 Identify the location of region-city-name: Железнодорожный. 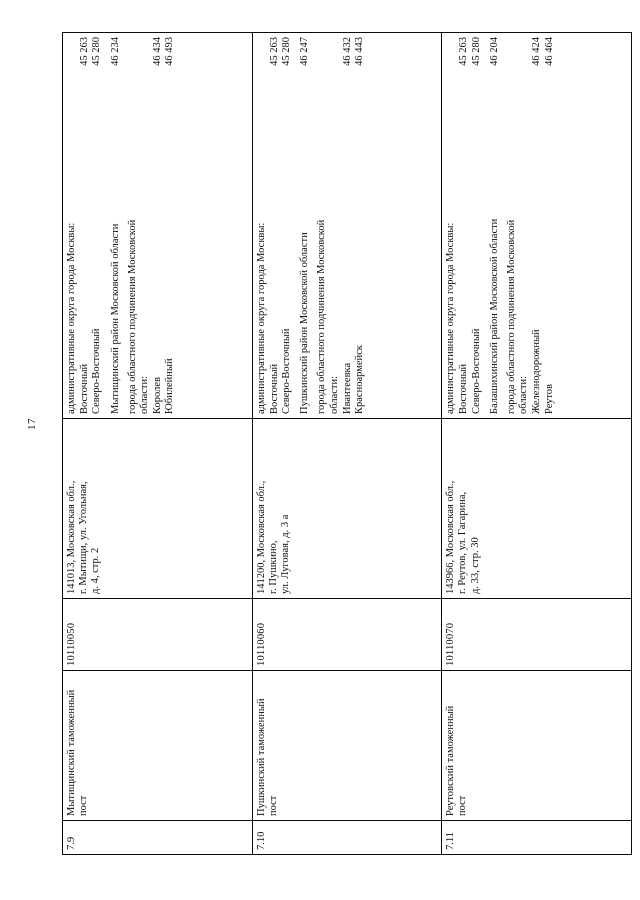
(537, 371).